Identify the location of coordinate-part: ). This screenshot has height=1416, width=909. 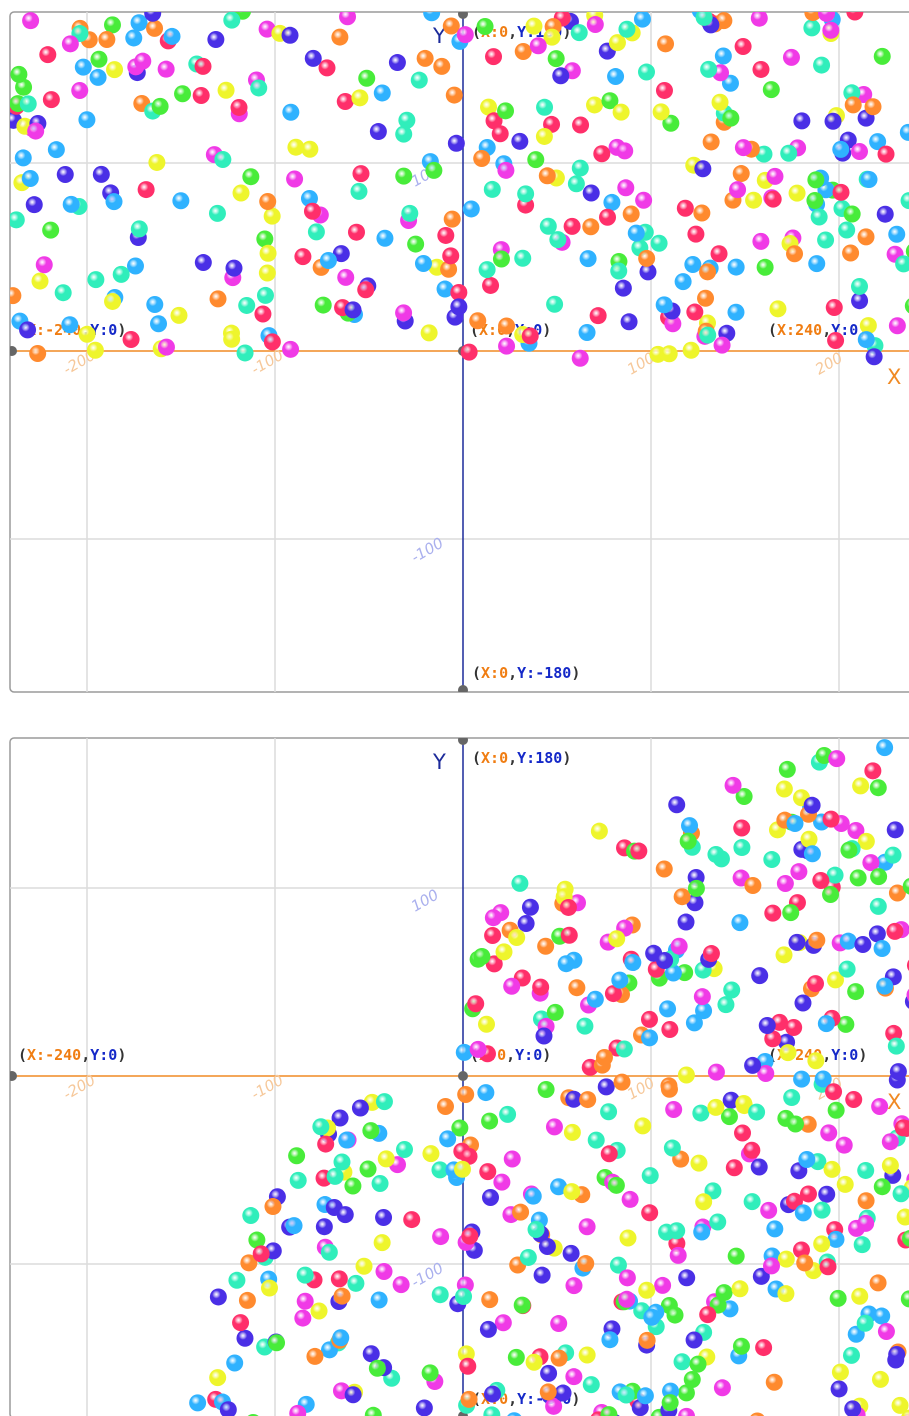
(862, 1055).